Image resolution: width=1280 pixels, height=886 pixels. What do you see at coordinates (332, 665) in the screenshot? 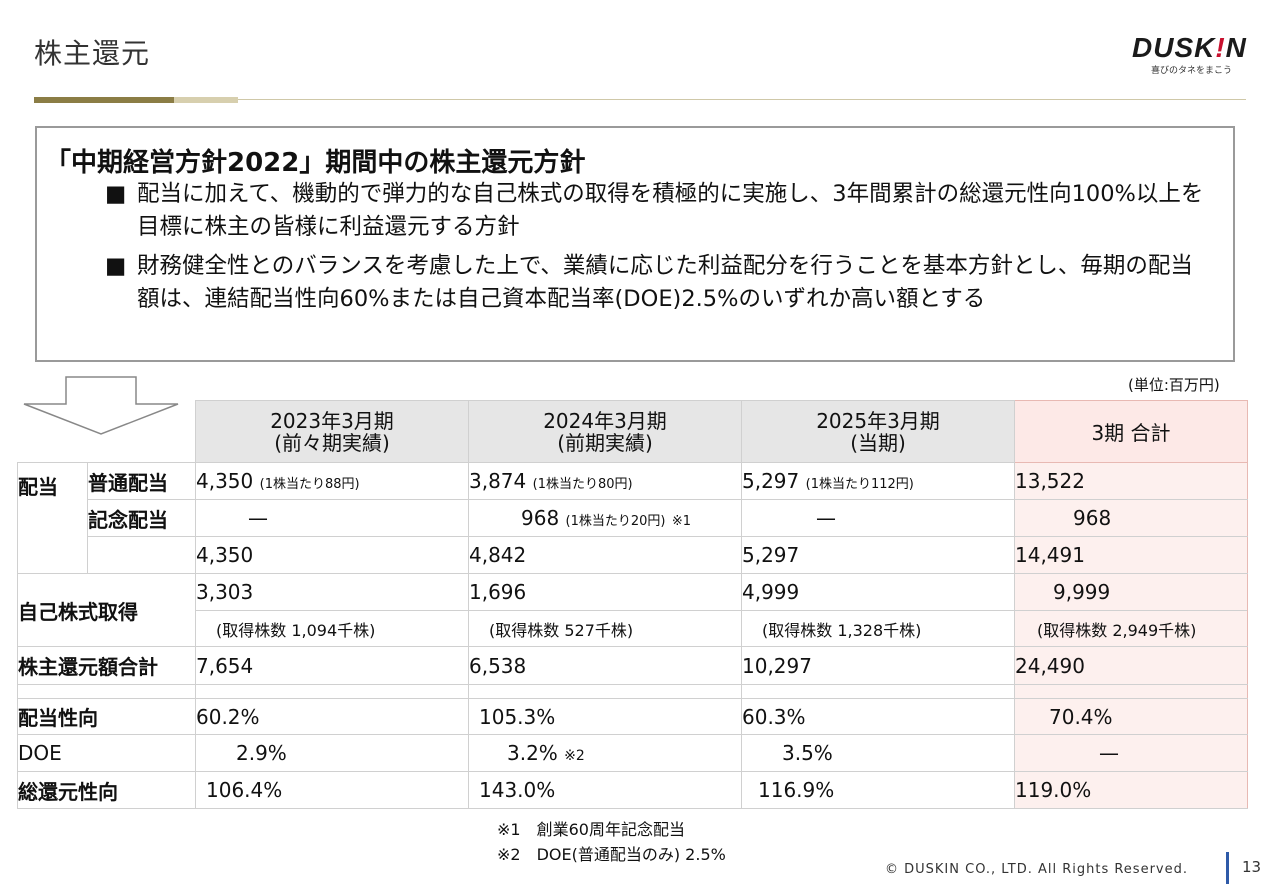
I see `table-cell: 7,654` at bounding box center [332, 665].